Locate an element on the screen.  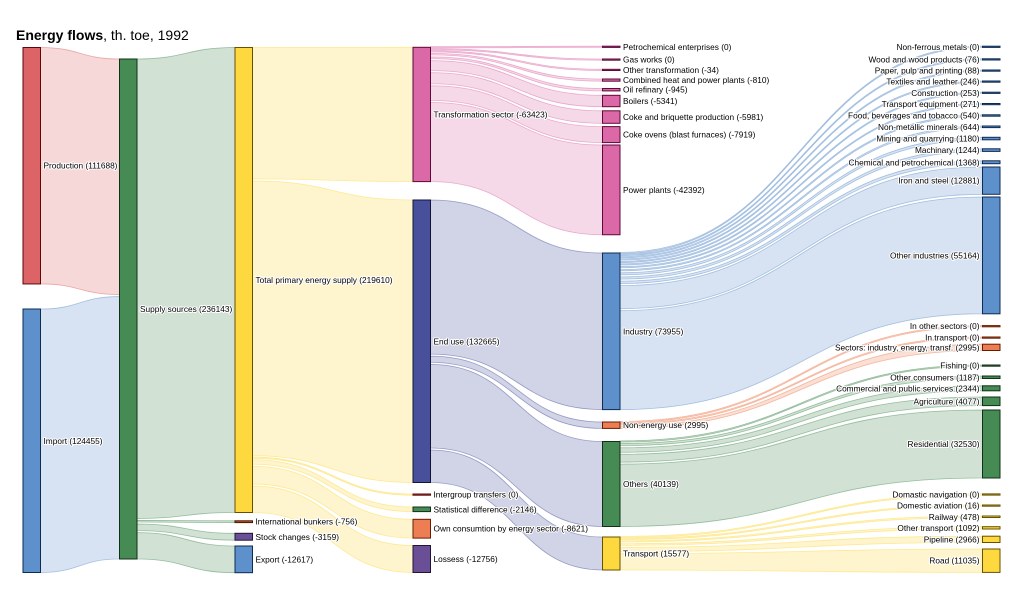
svg-text: Boilers (-5341) is located at coordinates (650, 101).